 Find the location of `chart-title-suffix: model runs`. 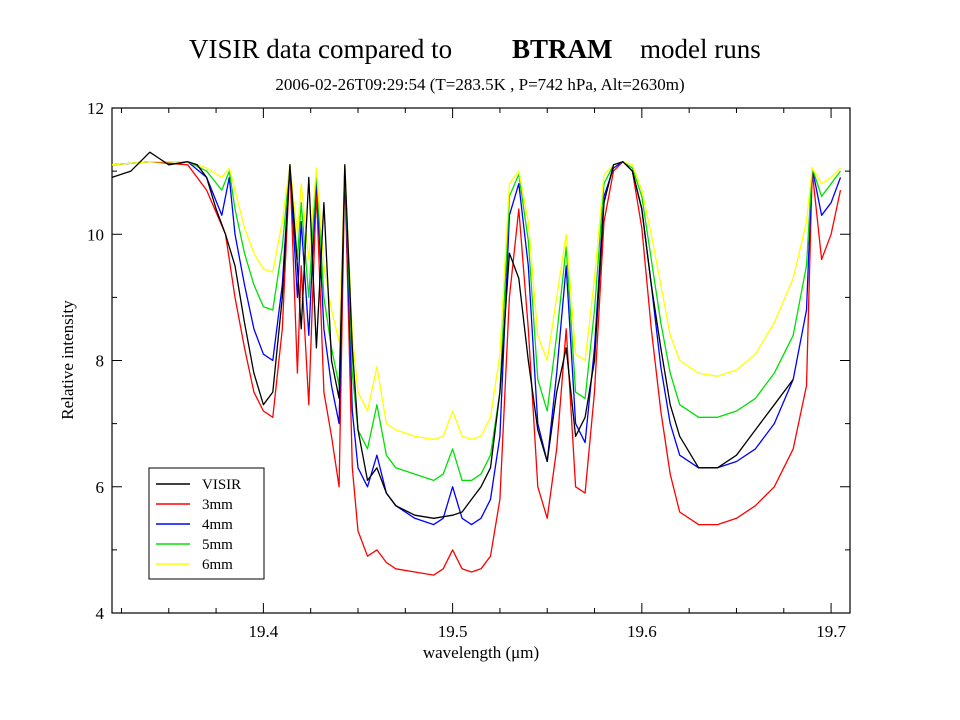

chart-title-suffix: model runs is located at coordinates (700, 49).